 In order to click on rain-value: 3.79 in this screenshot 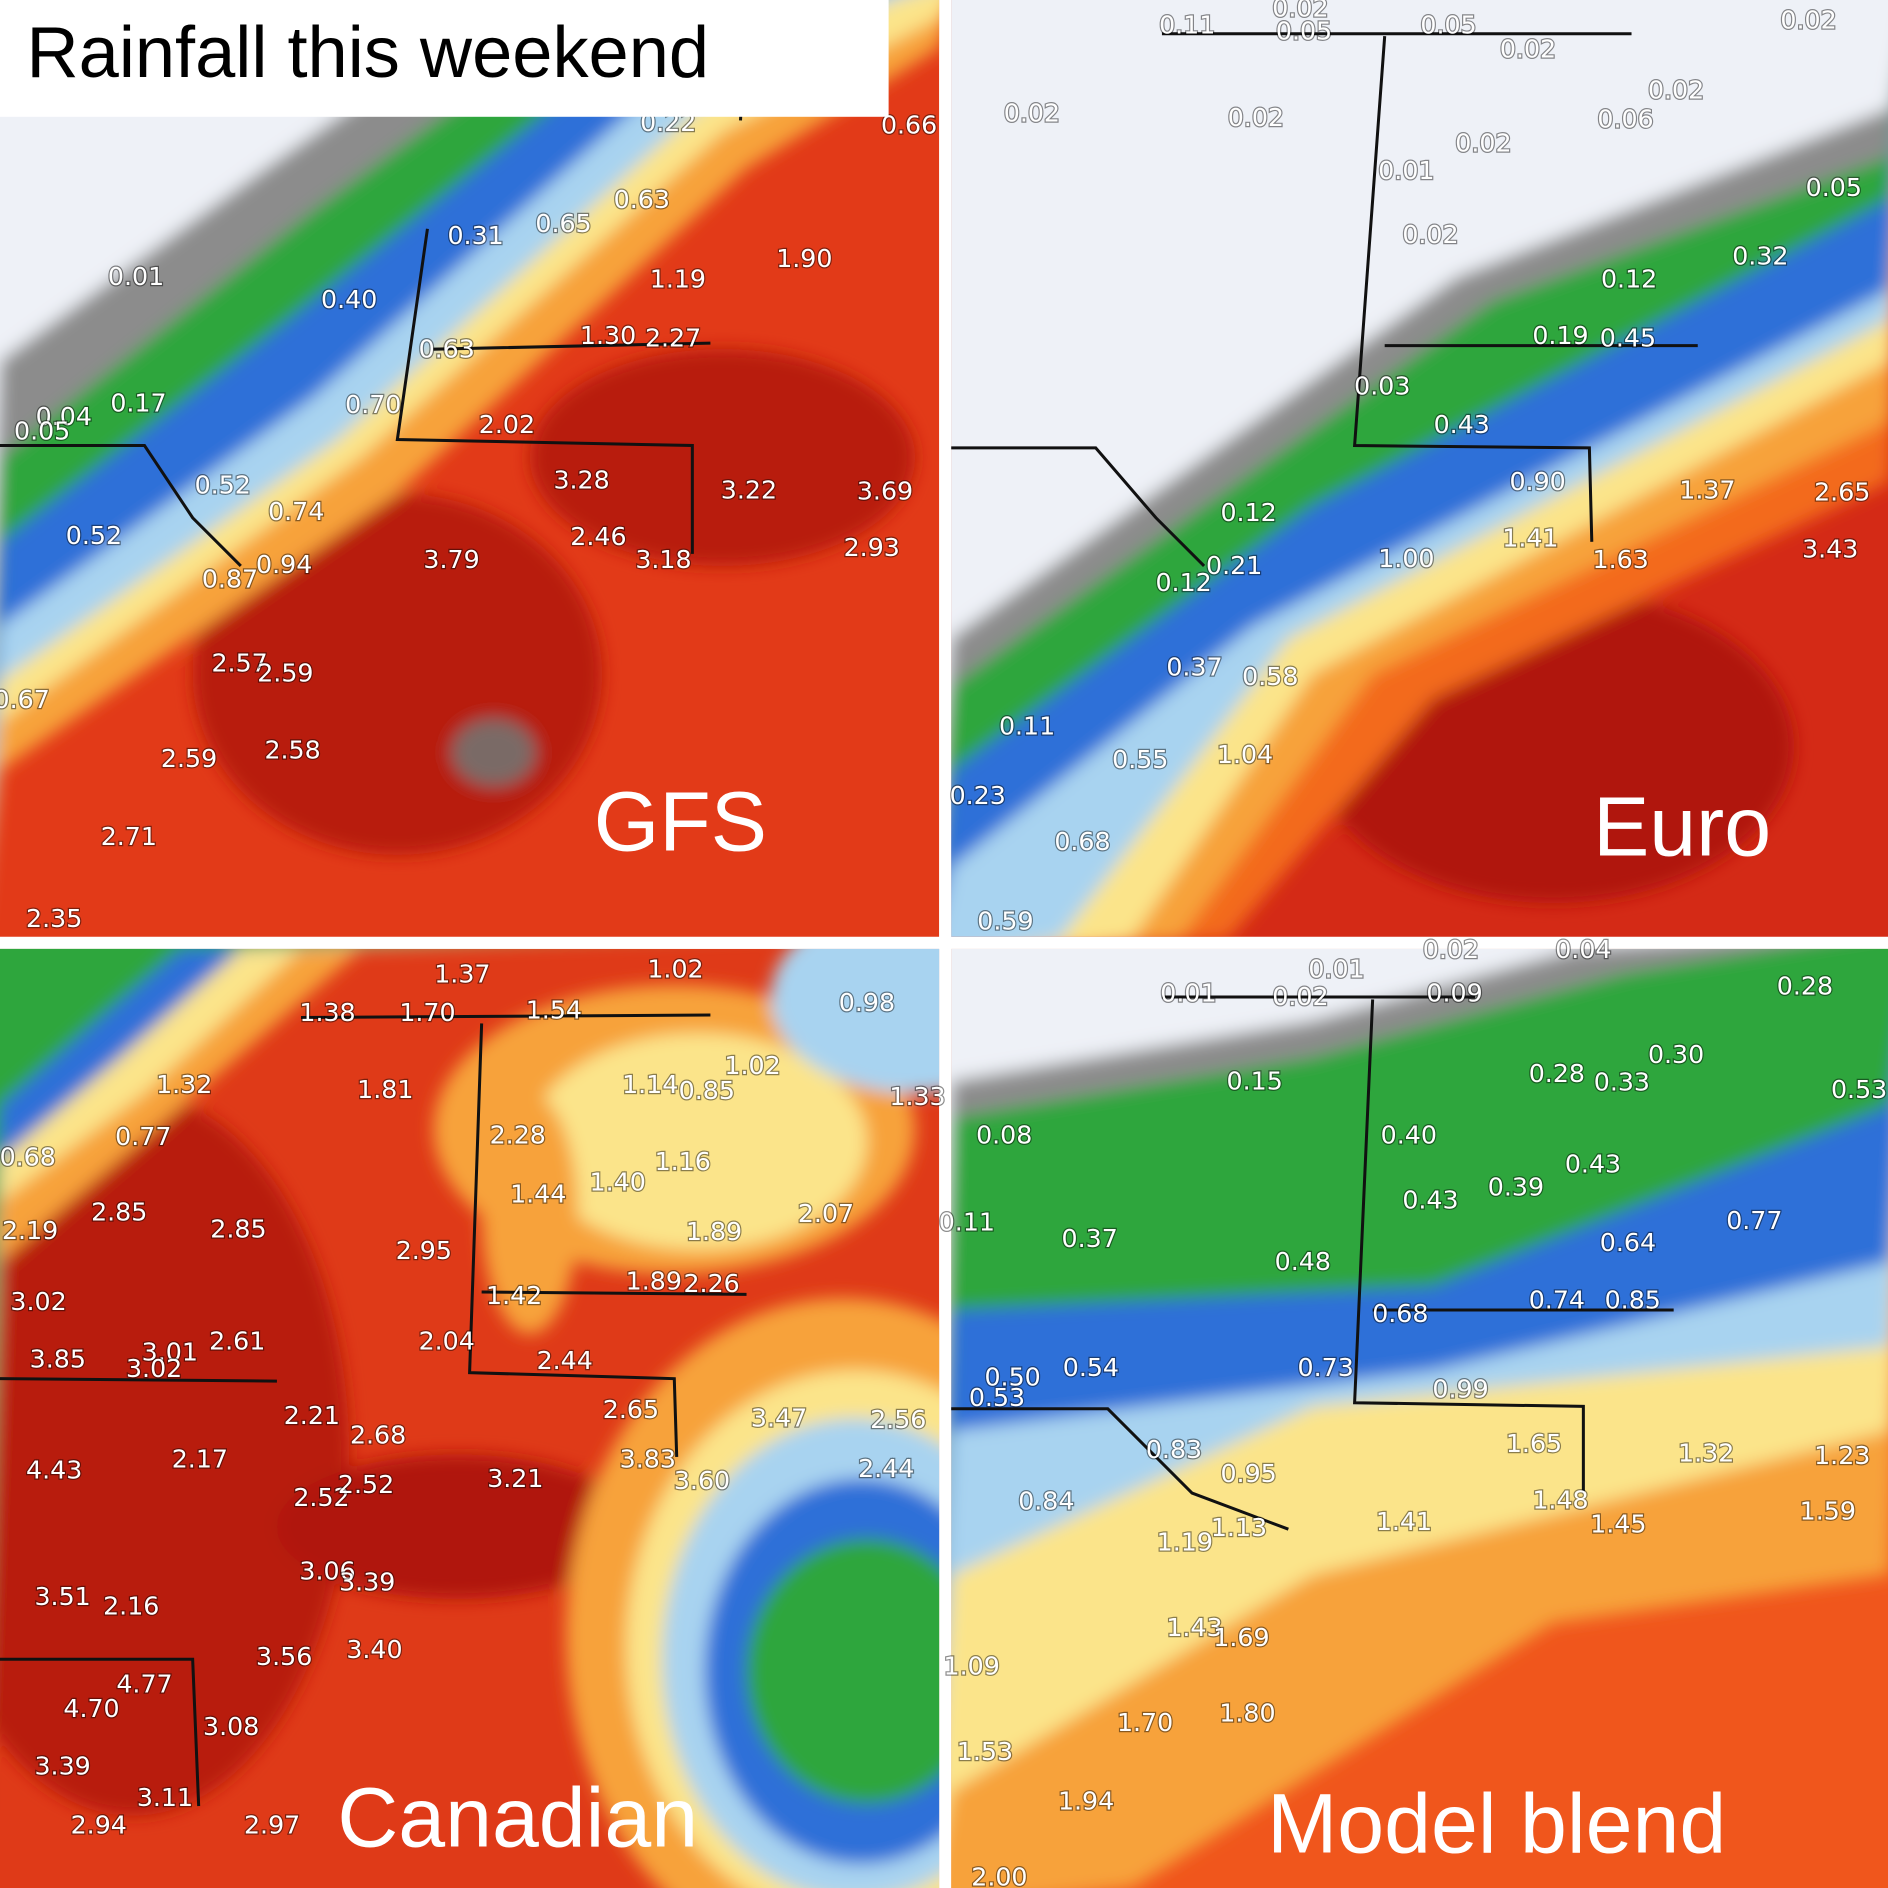, I will do `click(451, 559)`.